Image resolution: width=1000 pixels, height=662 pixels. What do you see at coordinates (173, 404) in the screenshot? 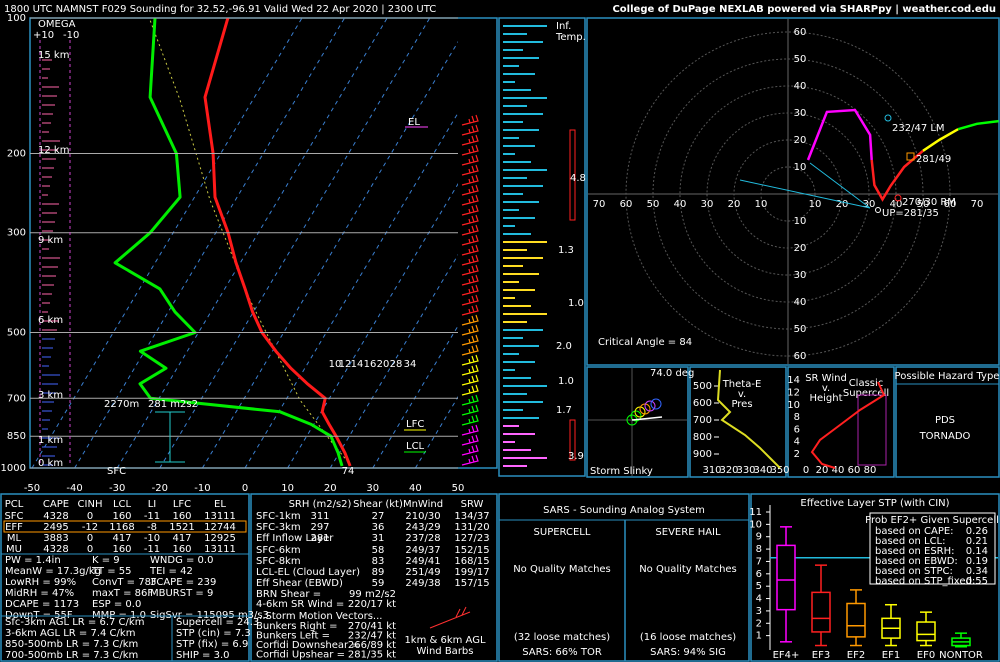
I see `eff-srh: 281 m2s2` at bounding box center [173, 404].